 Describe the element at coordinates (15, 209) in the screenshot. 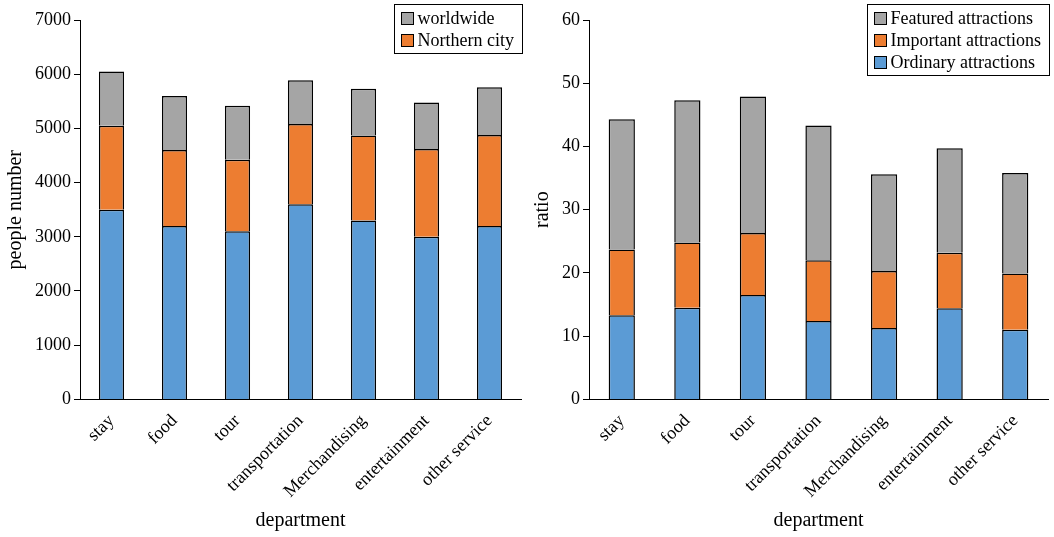

I see `y-axis-title: people number` at that location.